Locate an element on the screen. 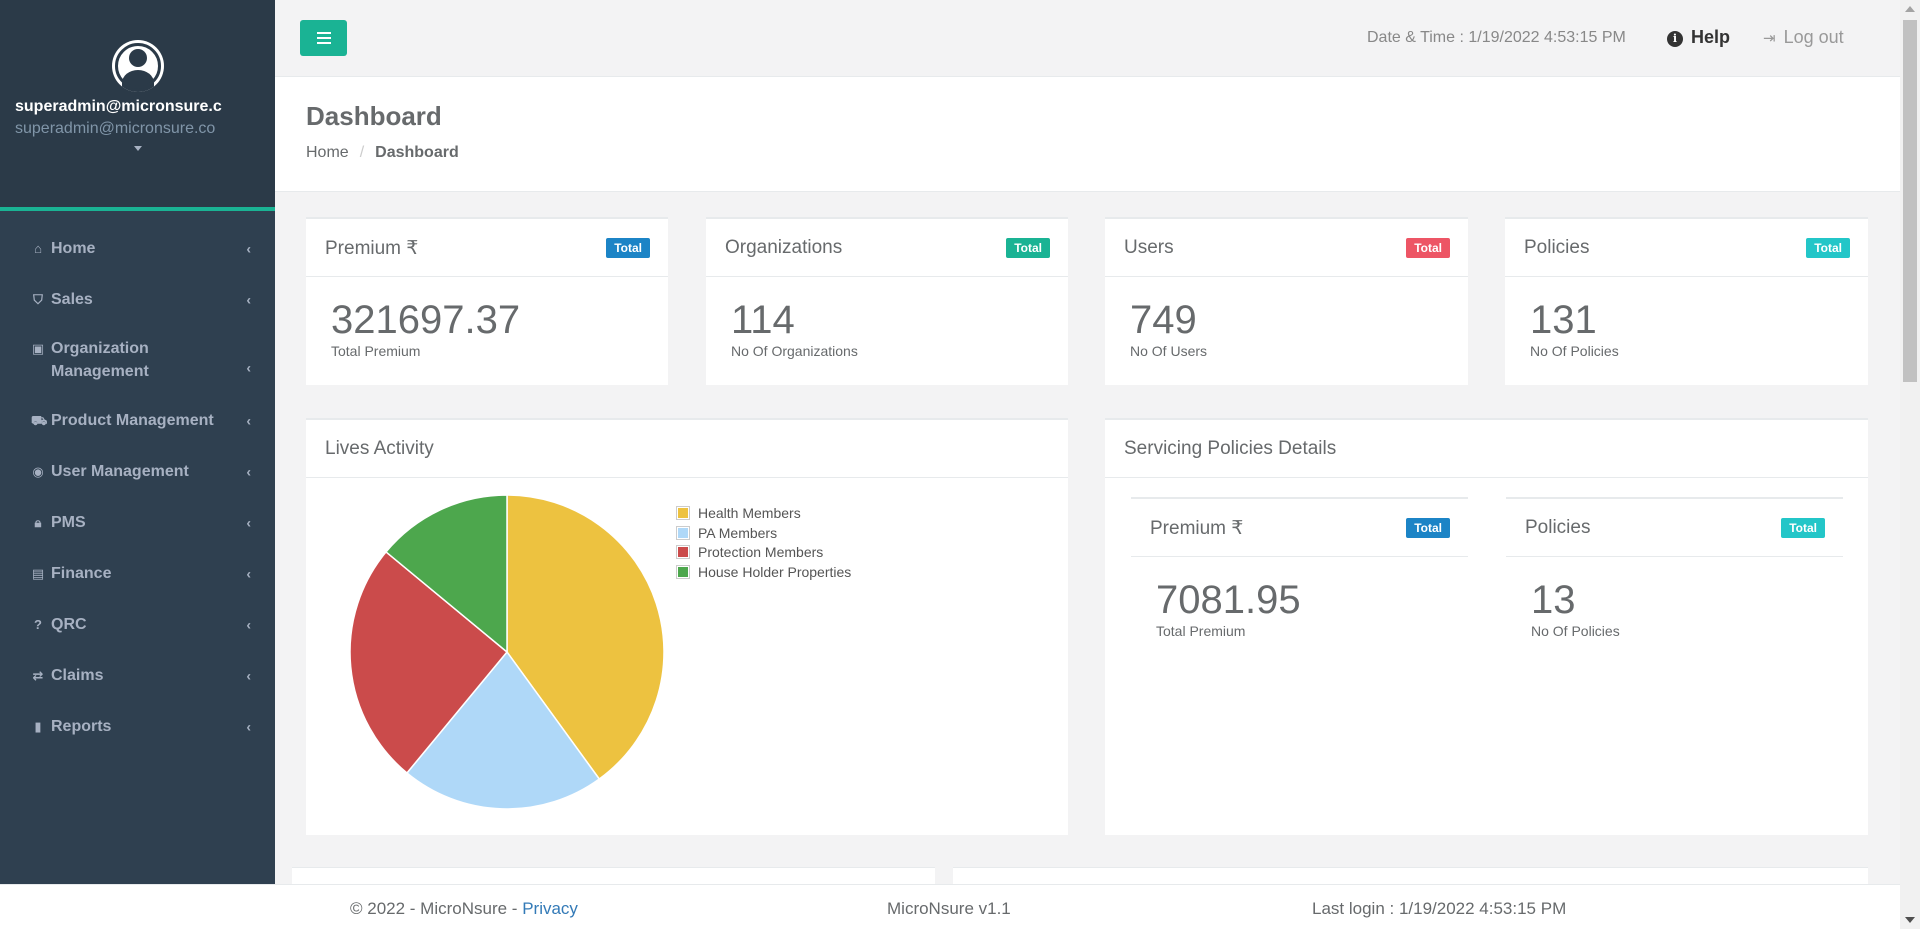 This screenshot has height=929, width=1920. footer-copyright: © 2022 - MicroNsure - Privacy is located at coordinates (464, 909).